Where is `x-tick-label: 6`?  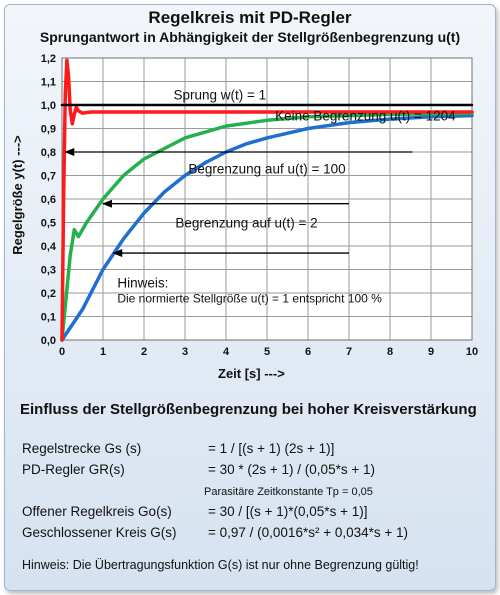
x-tick-label: 6 is located at coordinates (308, 352).